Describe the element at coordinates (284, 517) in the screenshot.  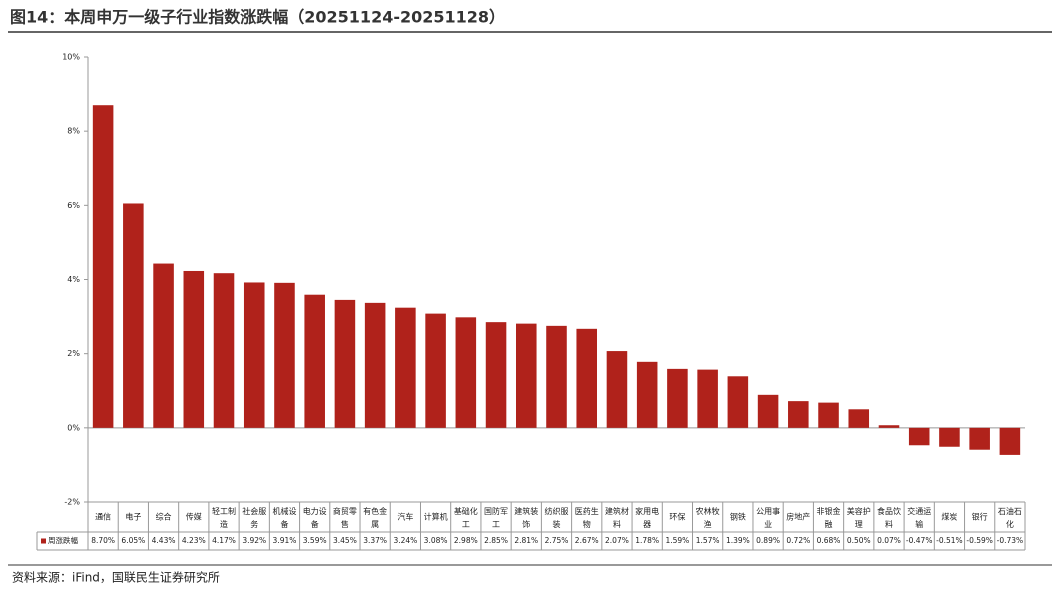
I see `x-tick-label: 机械设备` at that location.